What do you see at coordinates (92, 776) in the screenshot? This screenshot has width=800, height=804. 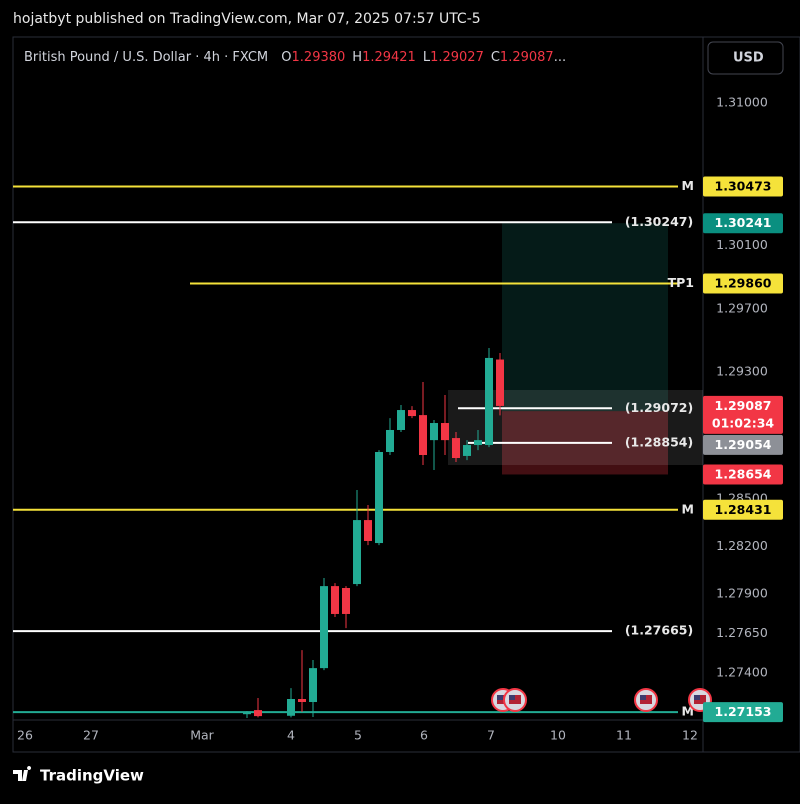 I see `brand-name: TradingView` at bounding box center [92, 776].